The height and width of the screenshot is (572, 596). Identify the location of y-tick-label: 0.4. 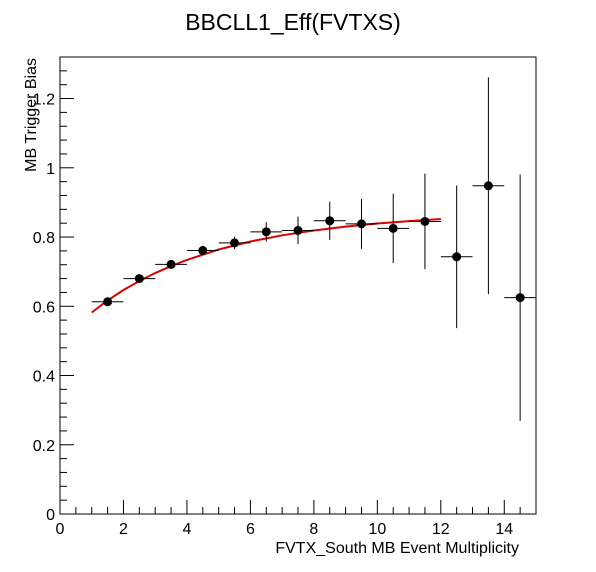
(44, 377).